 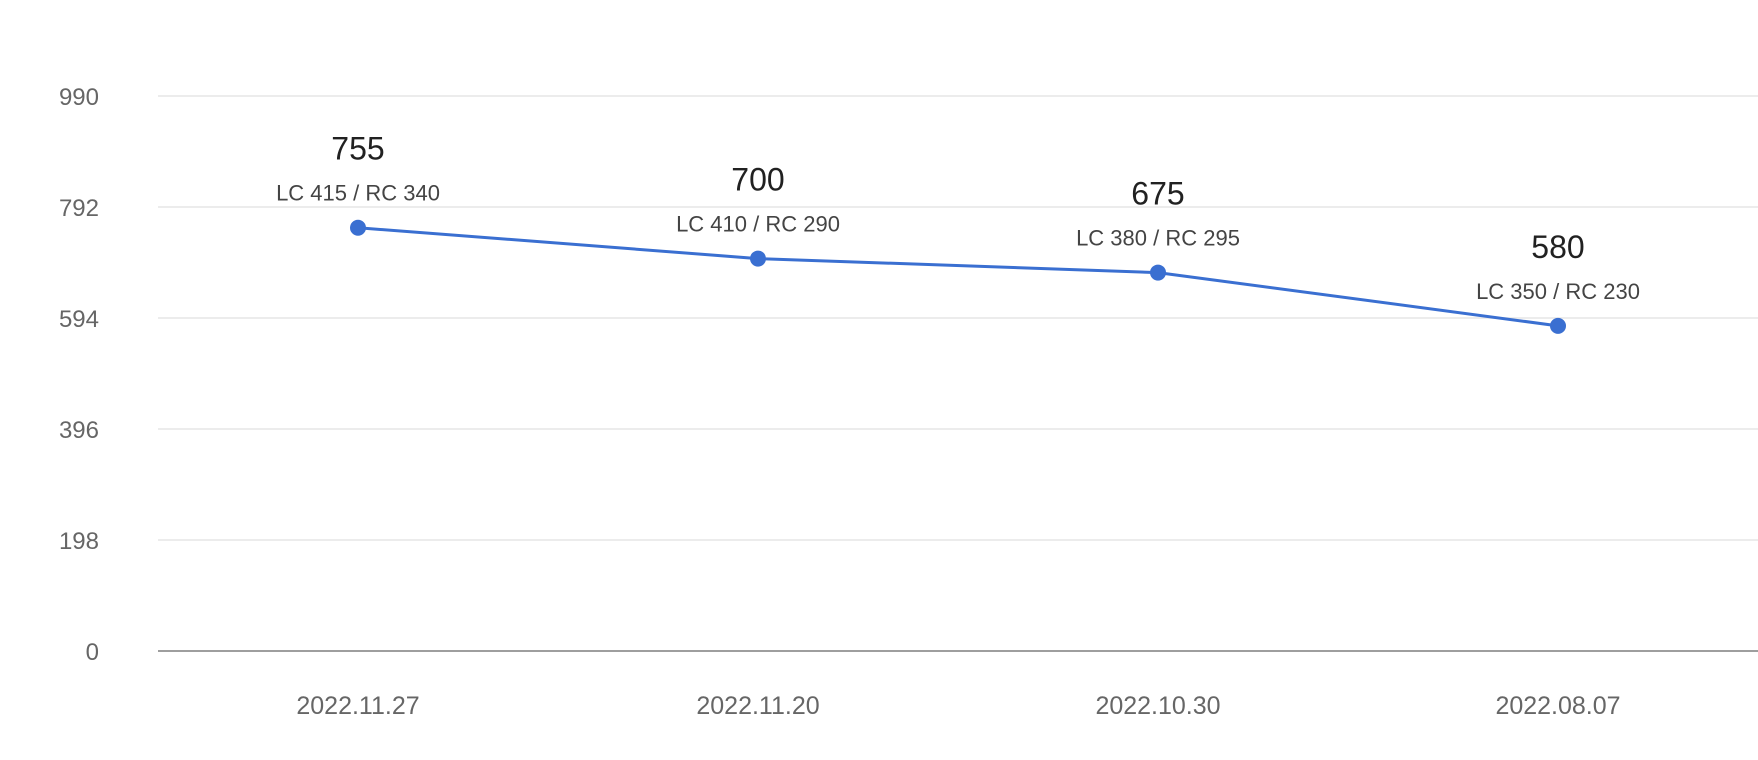 I want to click on series-line, so click(x=958, y=277).